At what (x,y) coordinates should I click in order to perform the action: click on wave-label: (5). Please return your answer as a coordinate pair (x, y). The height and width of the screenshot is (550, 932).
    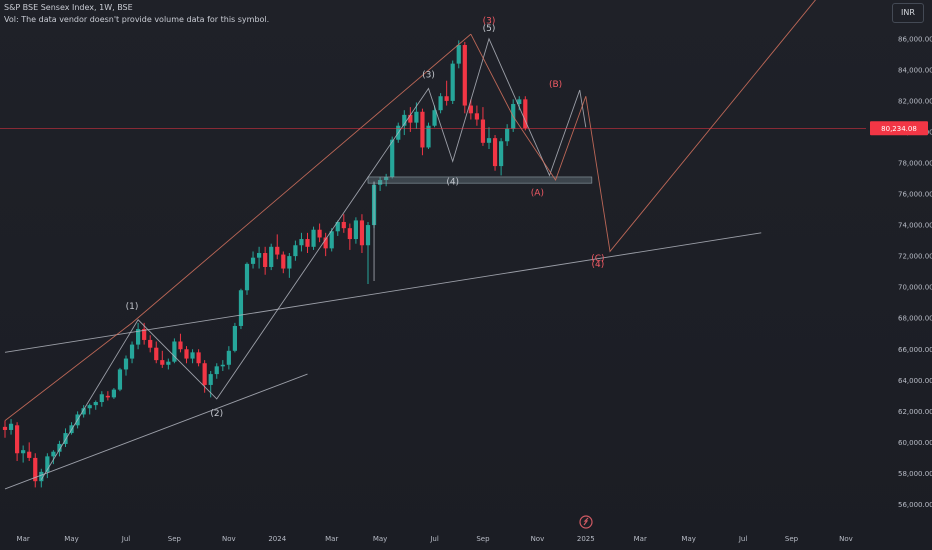
    Looking at the image, I should click on (489, 29).